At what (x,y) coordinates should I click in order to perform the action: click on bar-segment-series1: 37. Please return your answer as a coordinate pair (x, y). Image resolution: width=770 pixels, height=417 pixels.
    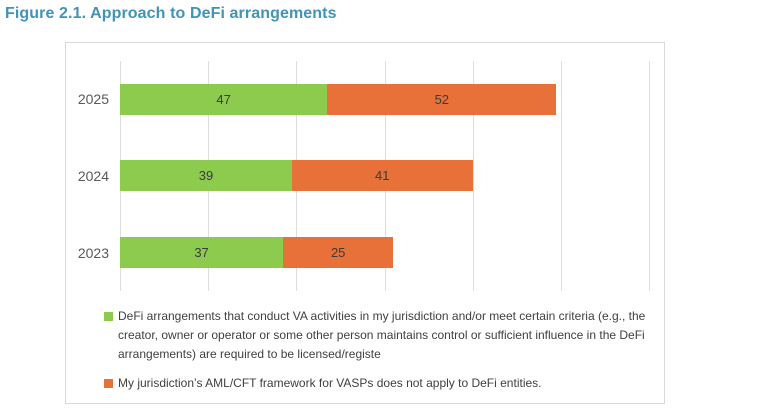
    Looking at the image, I should click on (202, 253).